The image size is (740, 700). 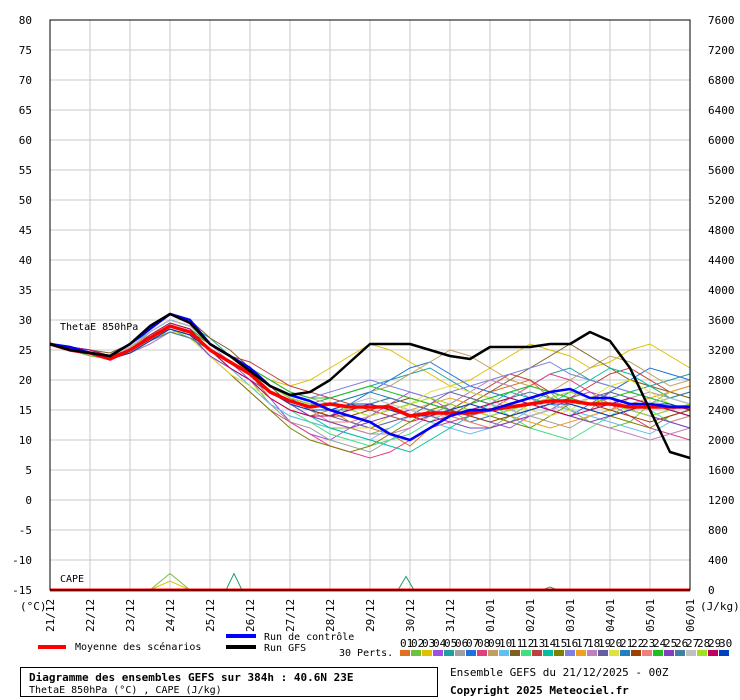 What do you see at coordinates (718, 560) in the screenshot?
I see `y-tick-label-right: 400` at bounding box center [718, 560].